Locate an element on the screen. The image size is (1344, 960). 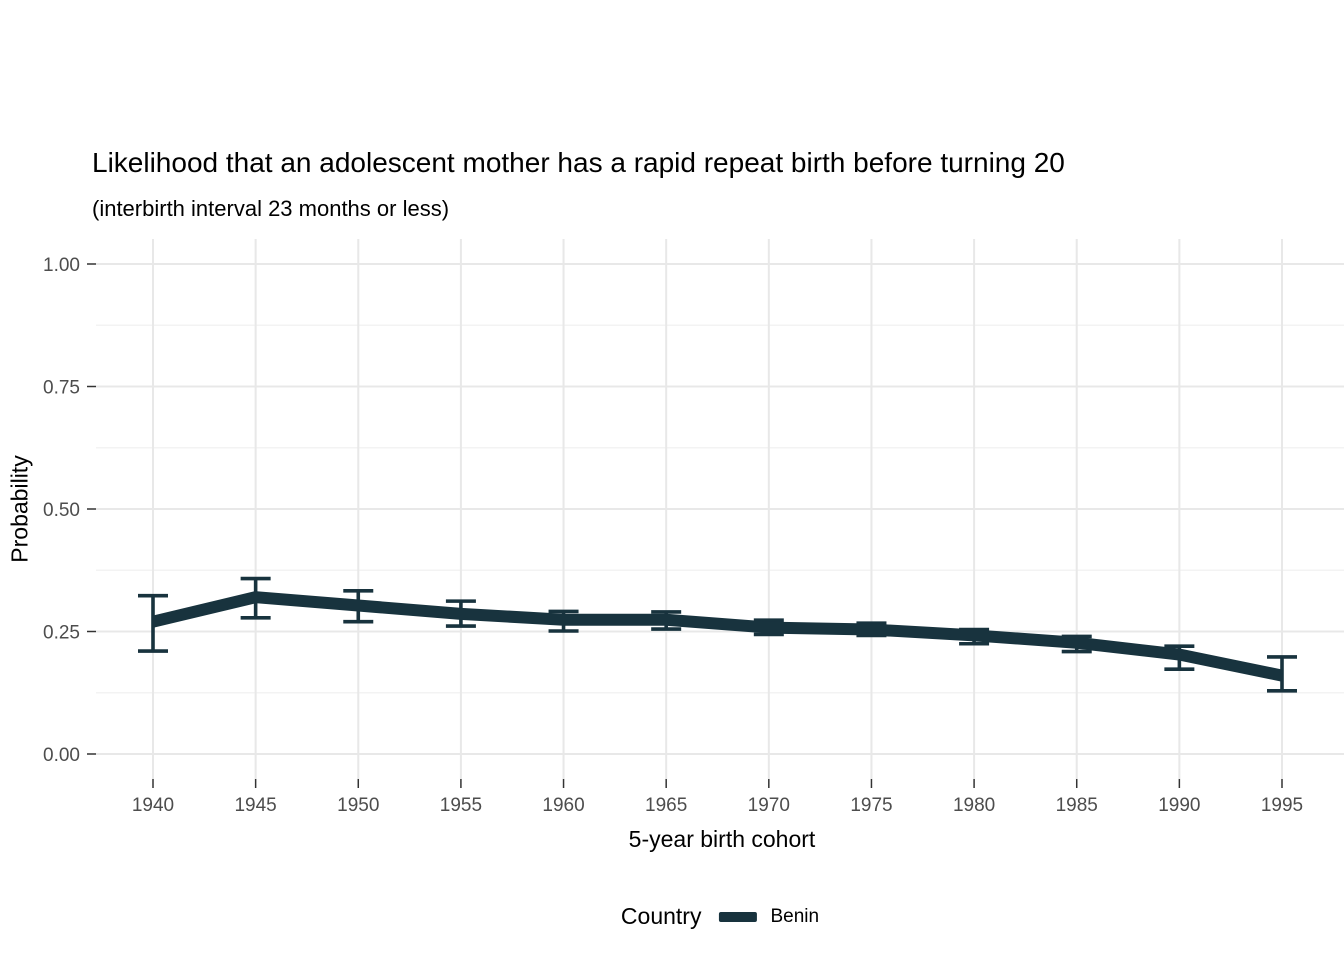
svg-text: 1965 is located at coordinates (666, 805).